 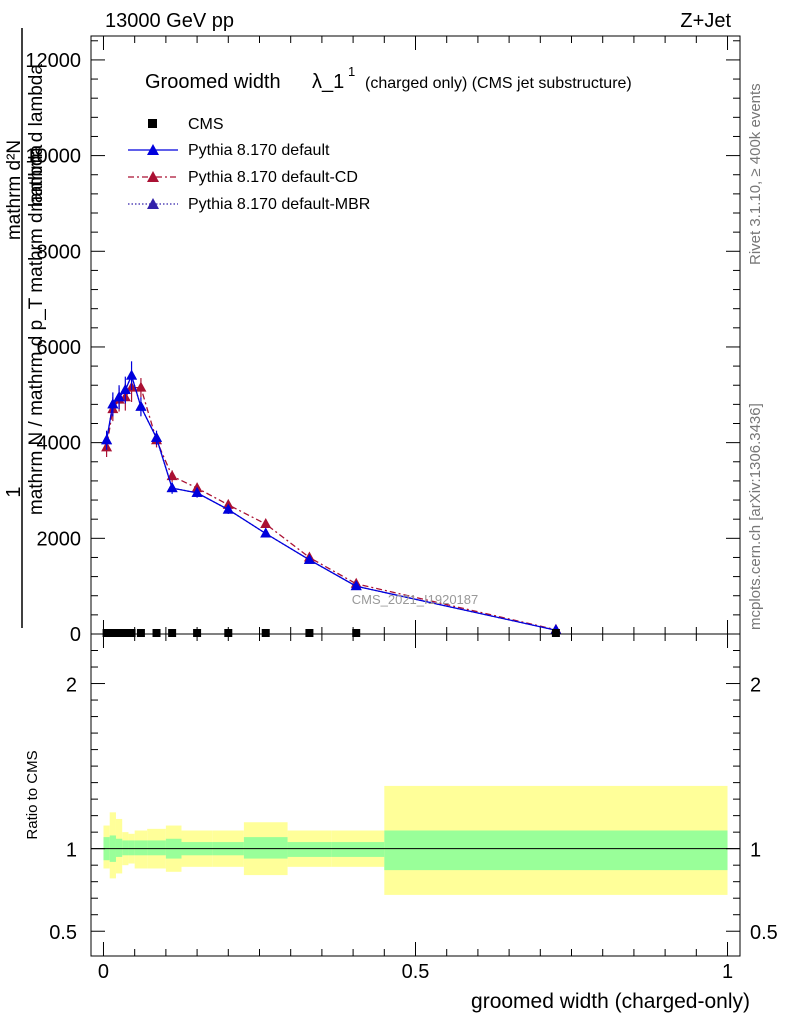 I want to click on y-tick-label: 0, so click(x=75, y=635).